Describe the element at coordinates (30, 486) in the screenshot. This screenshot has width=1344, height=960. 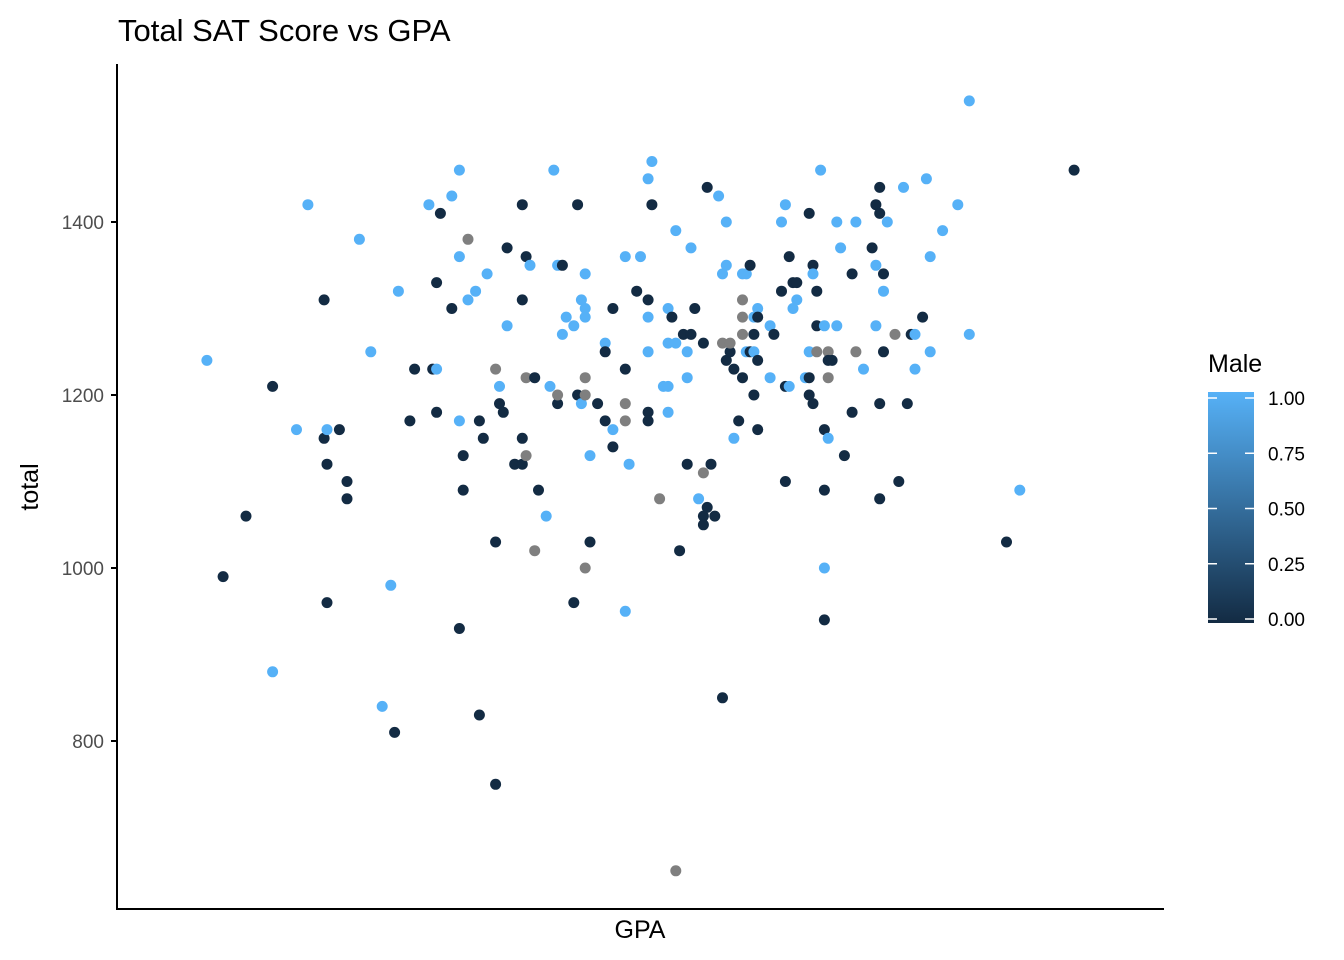
I see `y-axis-label: total` at that location.